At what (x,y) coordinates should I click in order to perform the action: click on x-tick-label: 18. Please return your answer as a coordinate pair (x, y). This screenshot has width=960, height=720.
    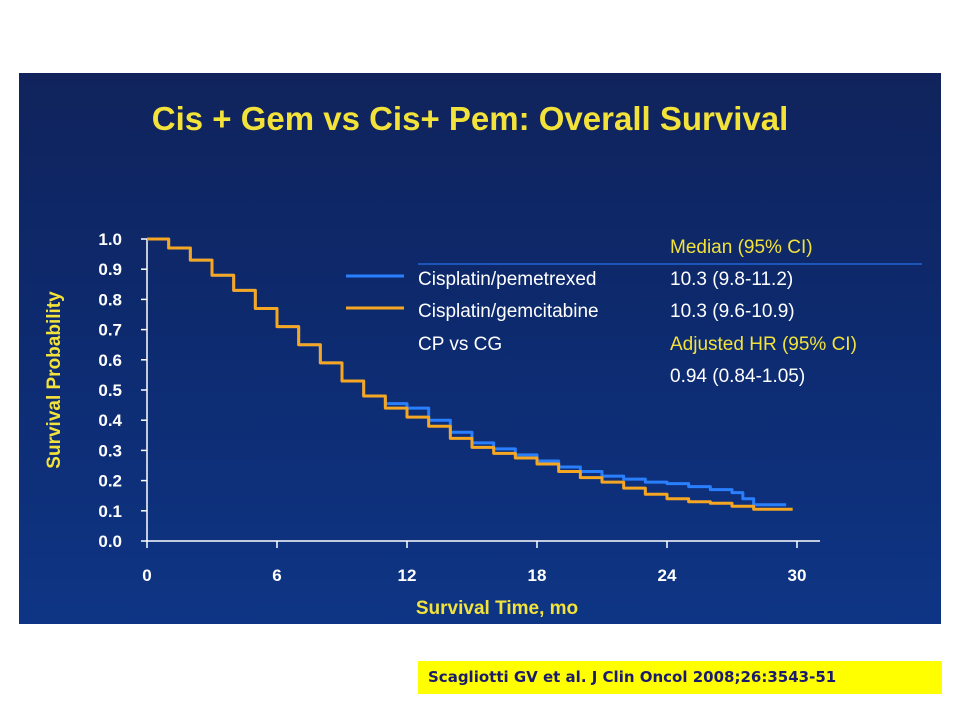
    Looking at the image, I should click on (537, 575).